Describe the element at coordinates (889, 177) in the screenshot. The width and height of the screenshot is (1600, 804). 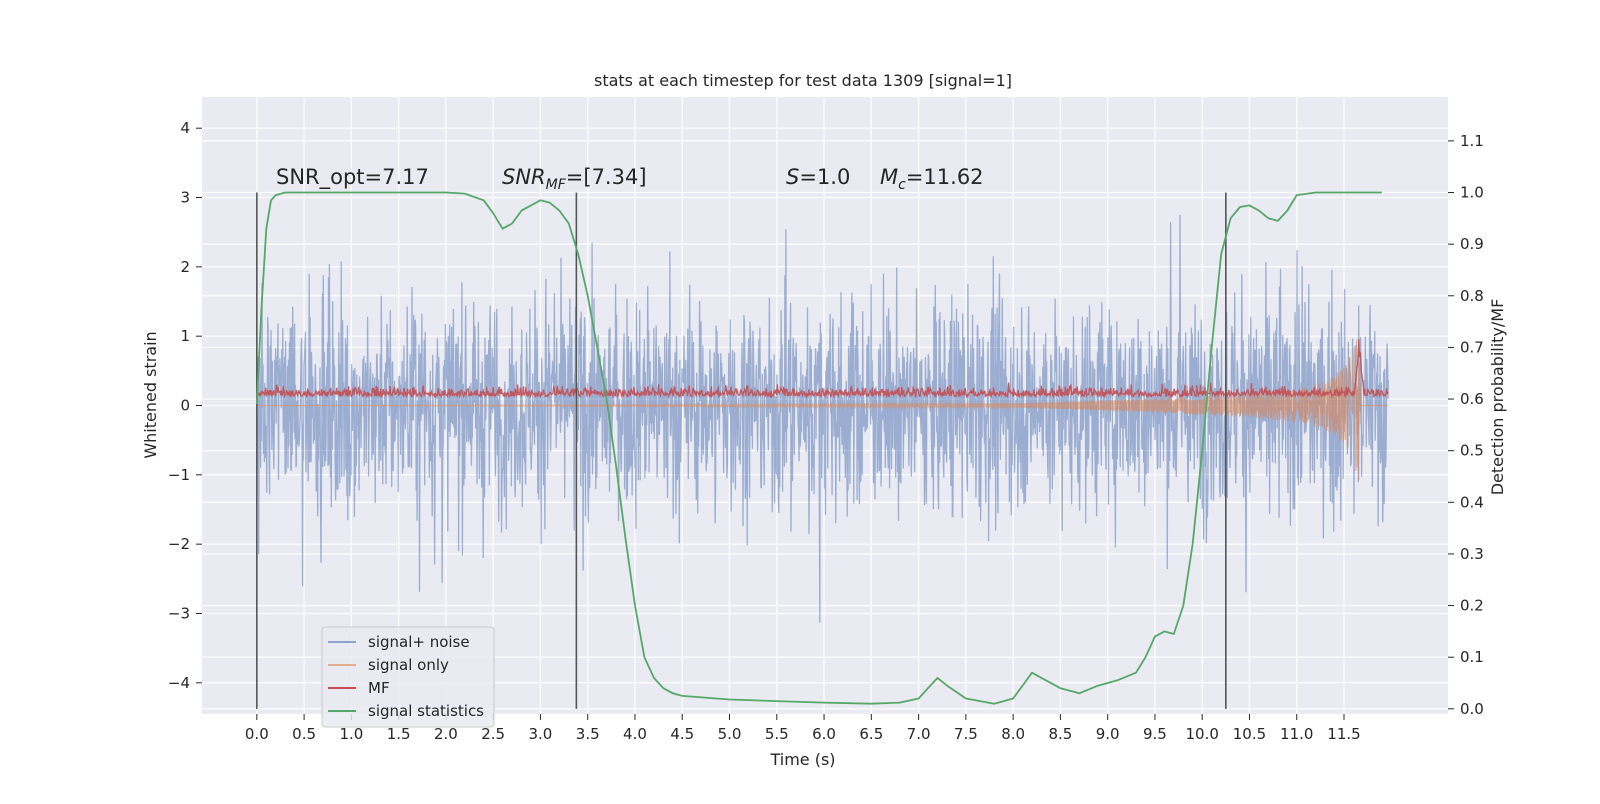
I see `annotation-part: M` at that location.